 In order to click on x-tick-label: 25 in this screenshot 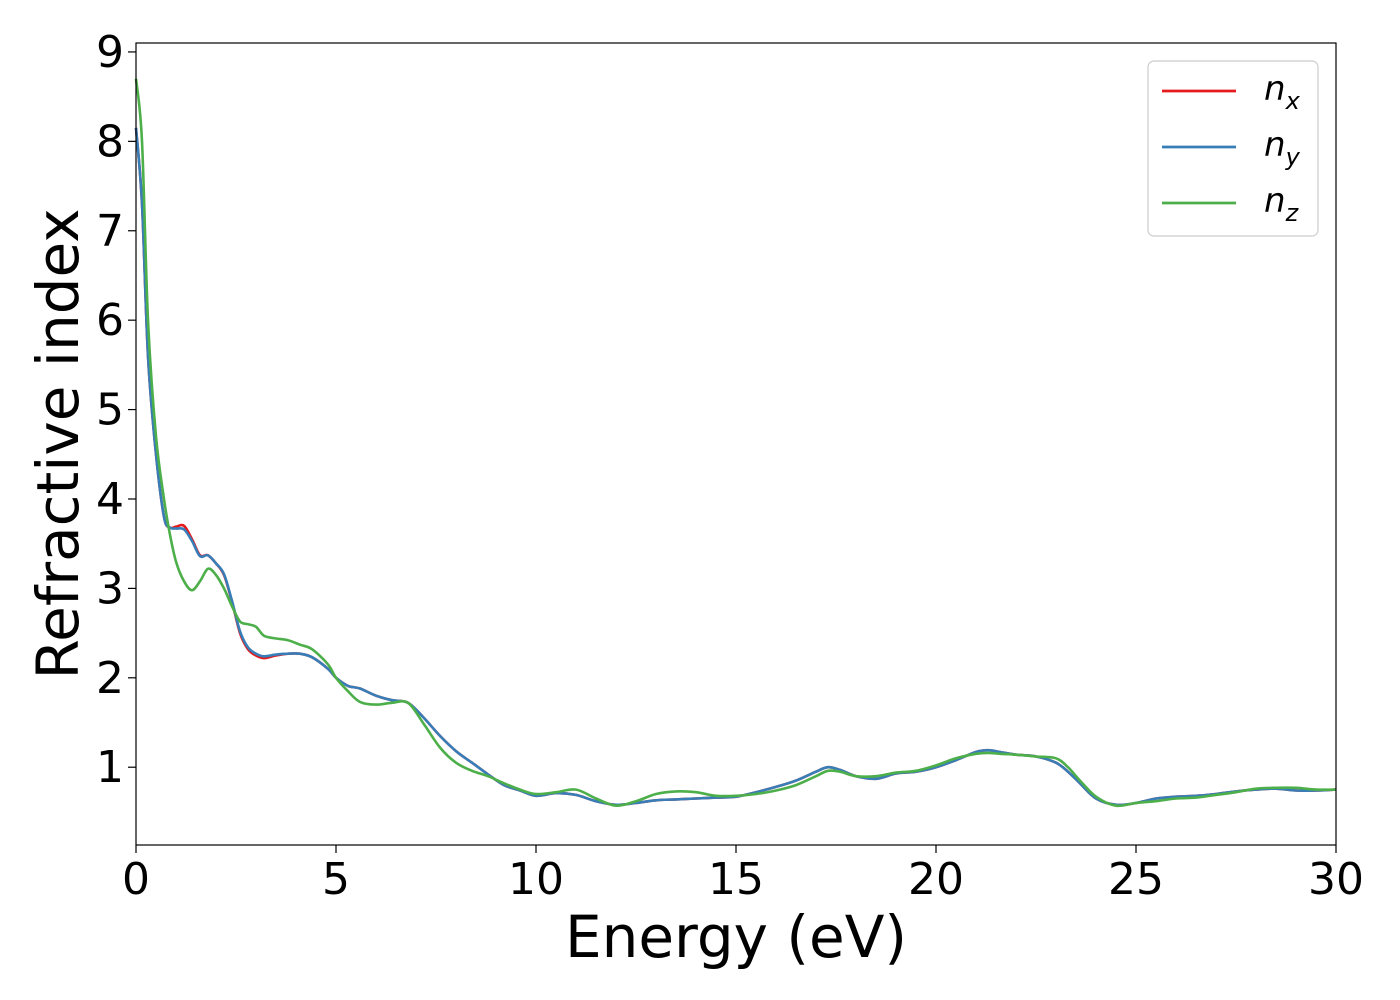, I will do `click(1136, 879)`.